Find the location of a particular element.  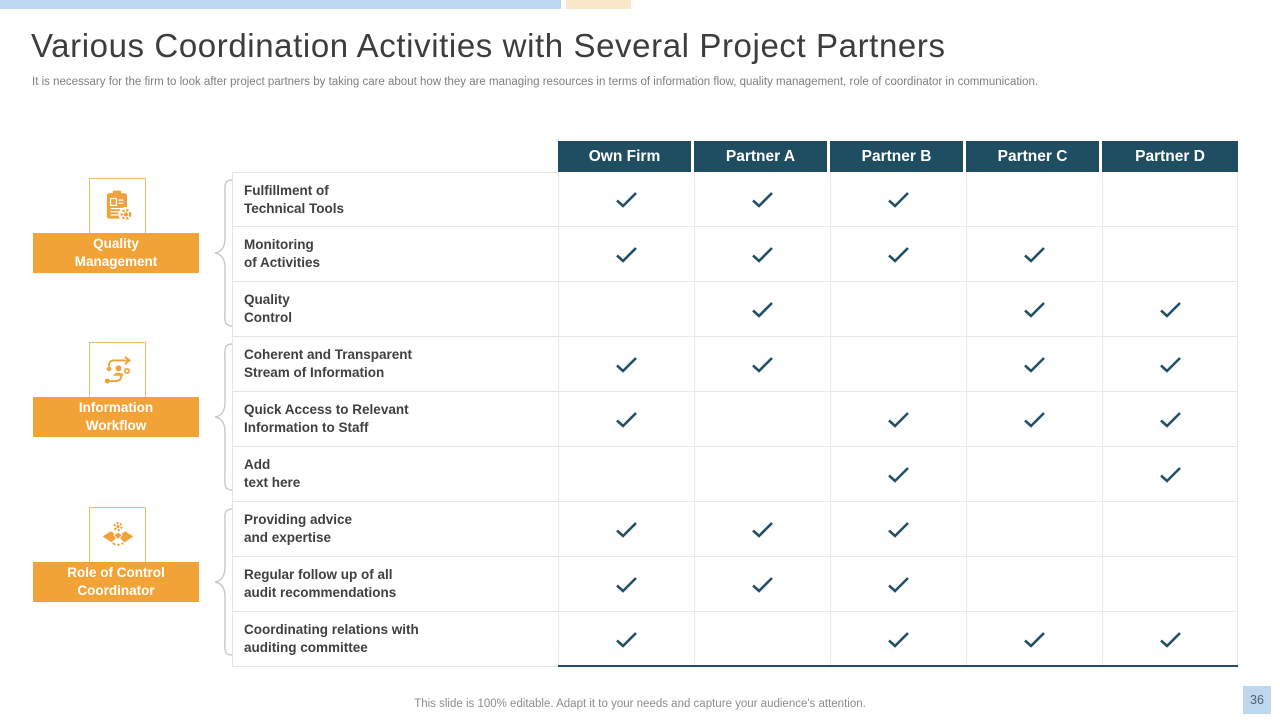

information-workflow-icon-box is located at coordinates (117, 370).